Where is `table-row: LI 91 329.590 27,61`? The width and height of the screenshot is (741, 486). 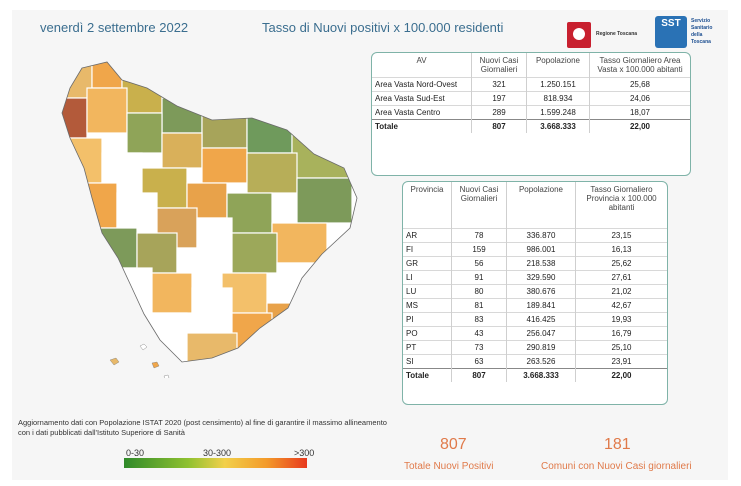 table-row: LI 91 329.590 27,61 is located at coordinates (535, 276).